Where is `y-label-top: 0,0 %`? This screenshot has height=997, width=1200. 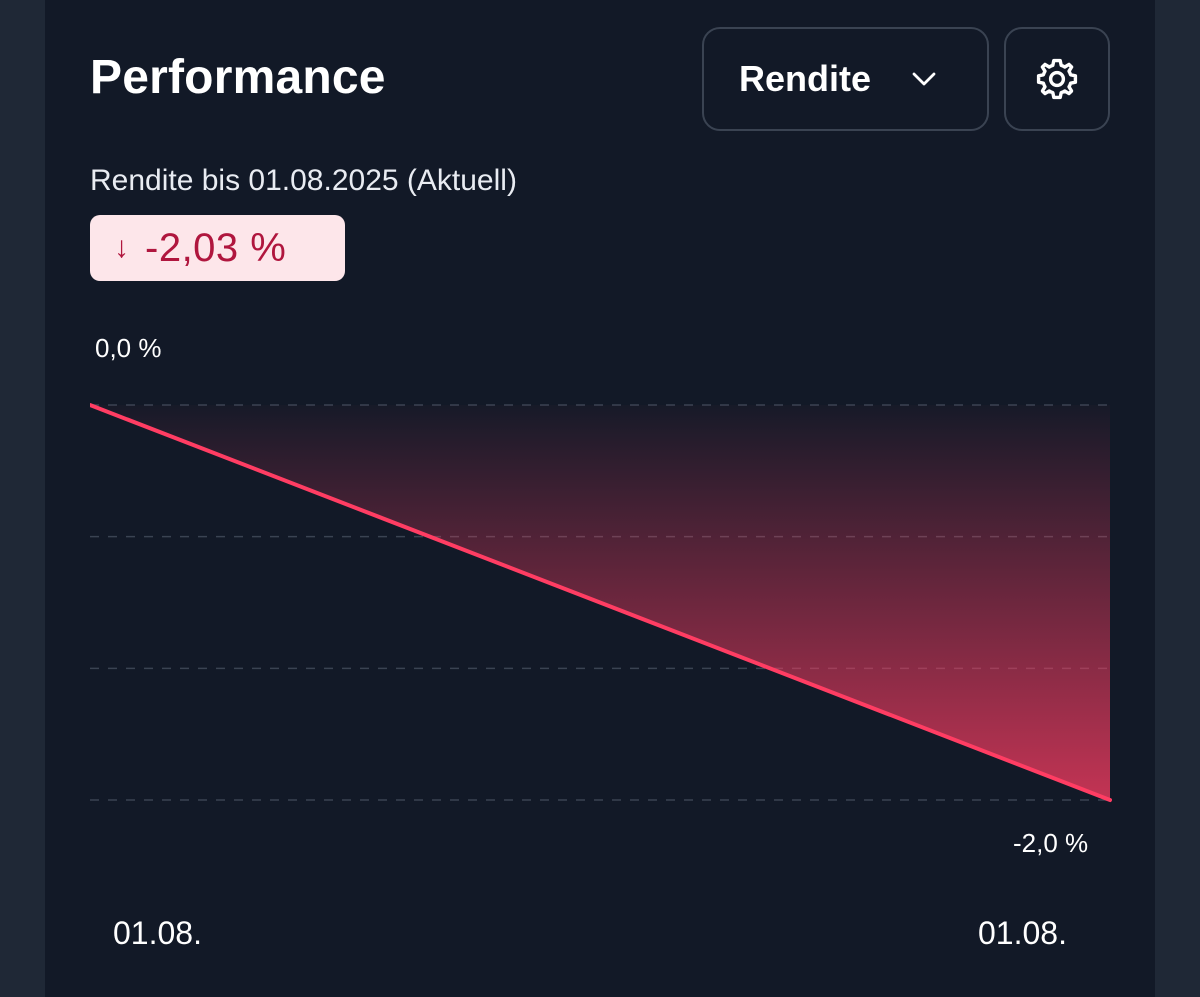
y-label-top: 0,0 % is located at coordinates (128, 348).